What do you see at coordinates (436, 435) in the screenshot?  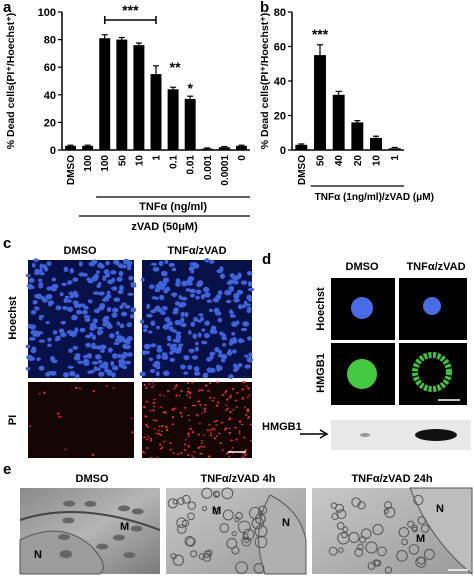 I see `blot-band` at bounding box center [436, 435].